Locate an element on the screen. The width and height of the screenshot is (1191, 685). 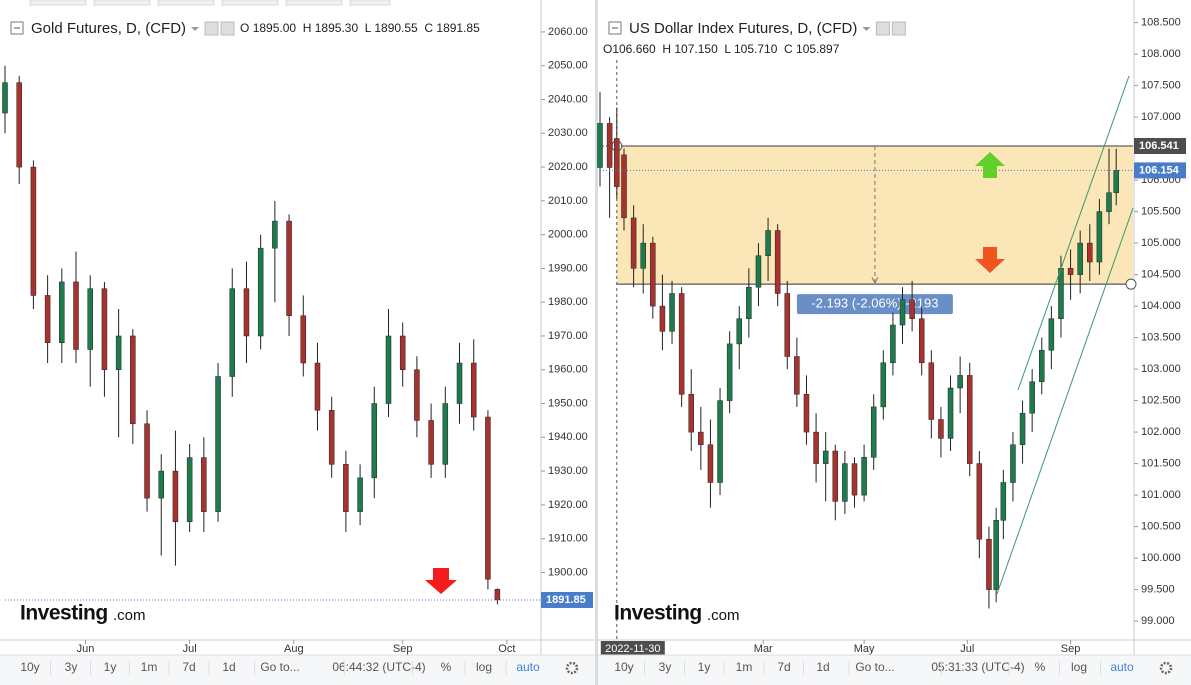
ohlc-values: O106.660 H 107.150 L 105.710 C 105.897 is located at coordinates (721, 49).